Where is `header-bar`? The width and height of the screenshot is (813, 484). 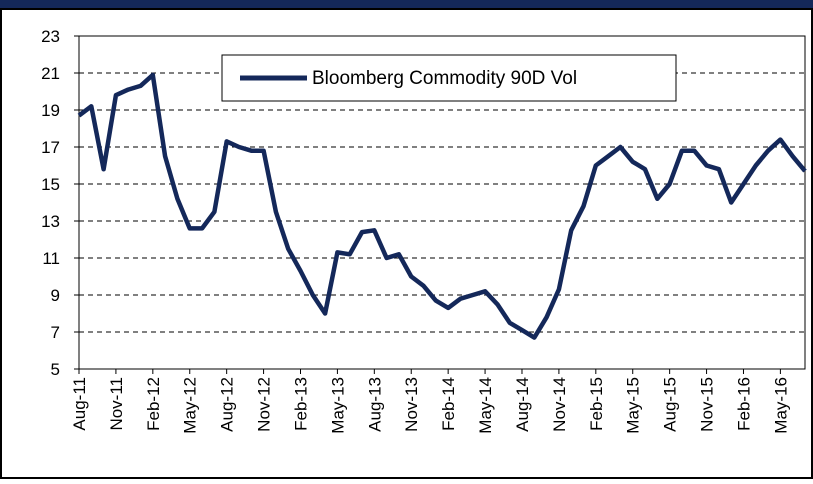
header-bar is located at coordinates (406, 4).